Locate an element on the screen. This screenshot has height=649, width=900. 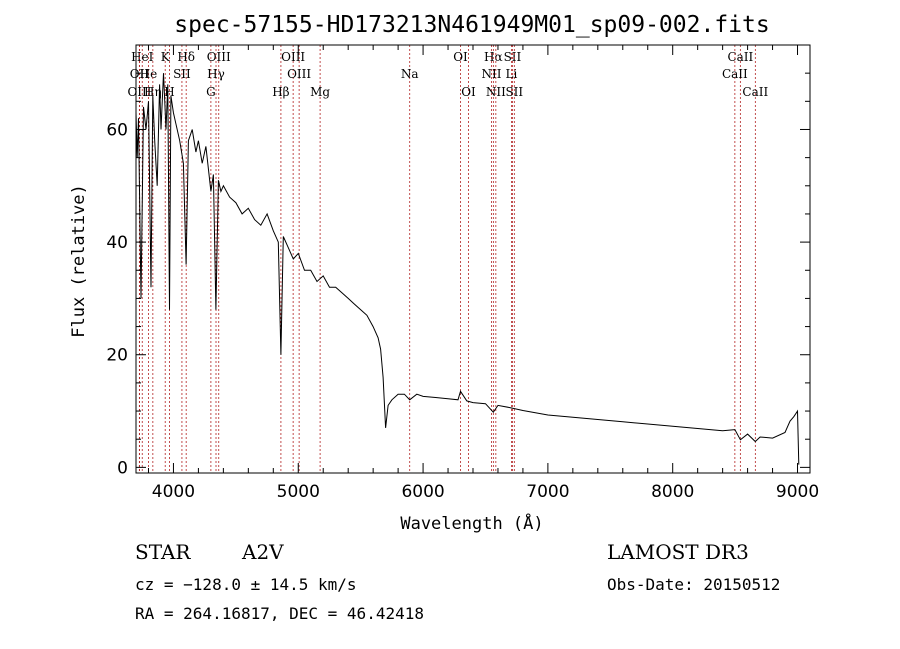
x-axis-label: Wavelength (Å) is located at coordinates (471, 523).